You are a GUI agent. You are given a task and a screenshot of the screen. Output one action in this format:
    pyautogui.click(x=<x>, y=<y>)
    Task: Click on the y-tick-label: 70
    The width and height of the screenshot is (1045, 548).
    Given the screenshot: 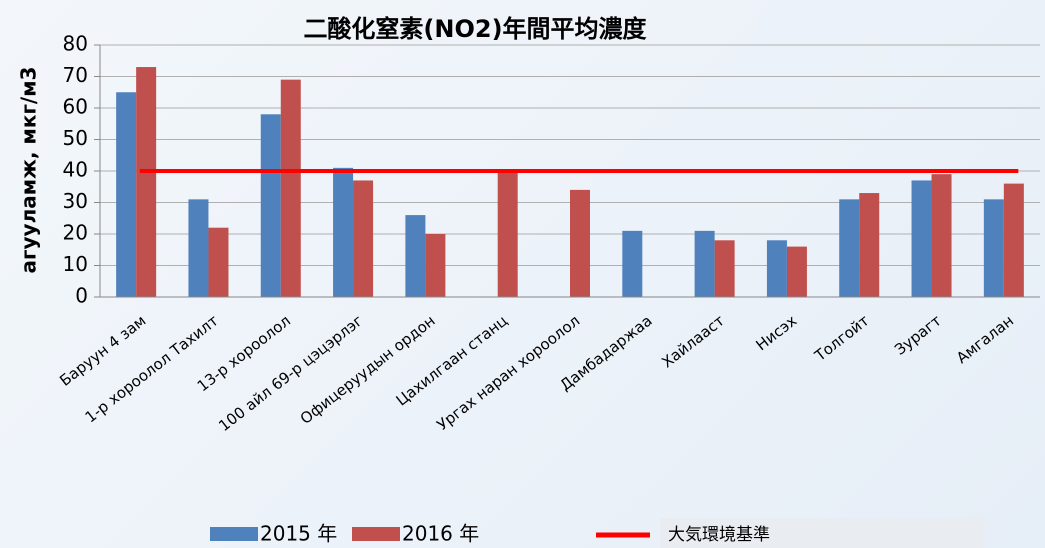 What is the action you would take?
    pyautogui.click(x=75, y=75)
    